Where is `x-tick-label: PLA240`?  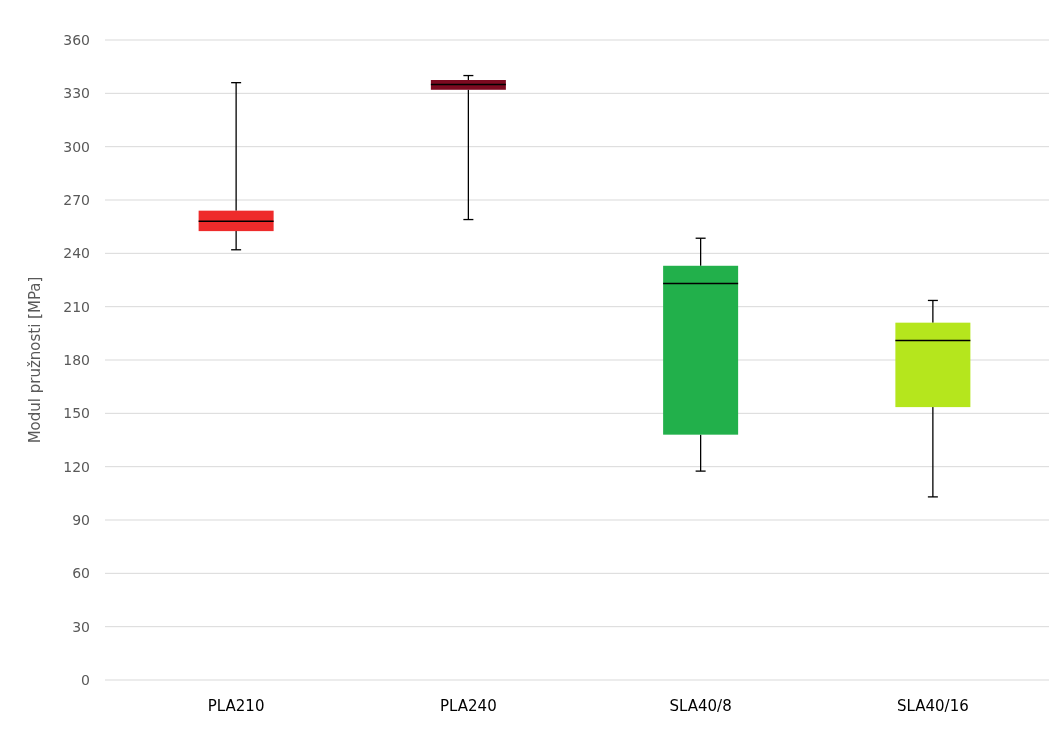
x-tick-label: PLA240 is located at coordinates (468, 706).